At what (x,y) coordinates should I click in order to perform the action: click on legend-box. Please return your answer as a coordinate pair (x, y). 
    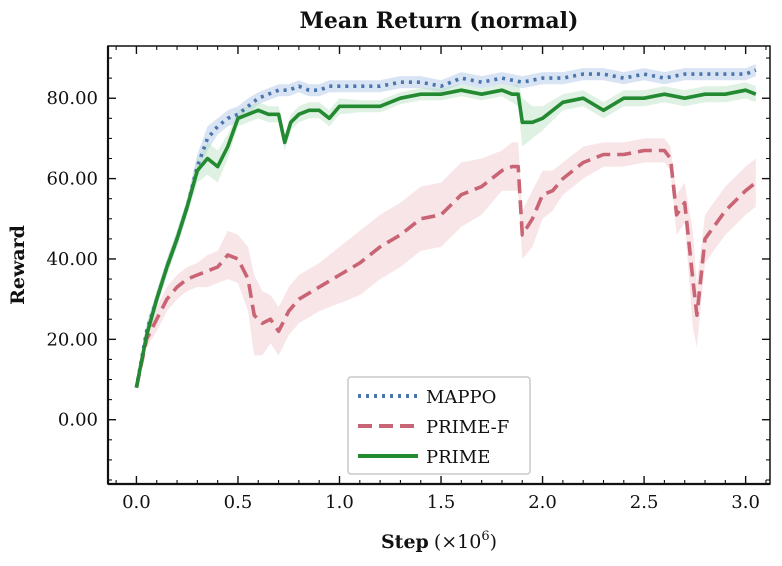
    Looking at the image, I should click on (439, 425).